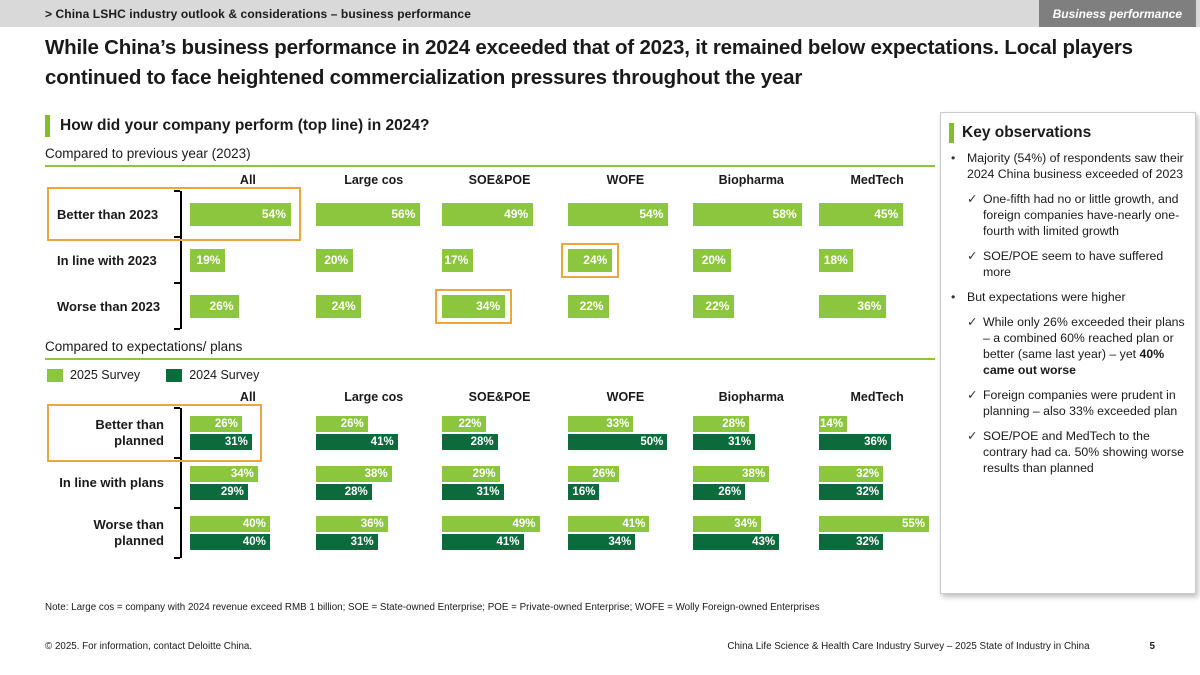 This screenshot has height=675, width=1200. I want to click on bar-2024-survey: 16%, so click(583, 492).